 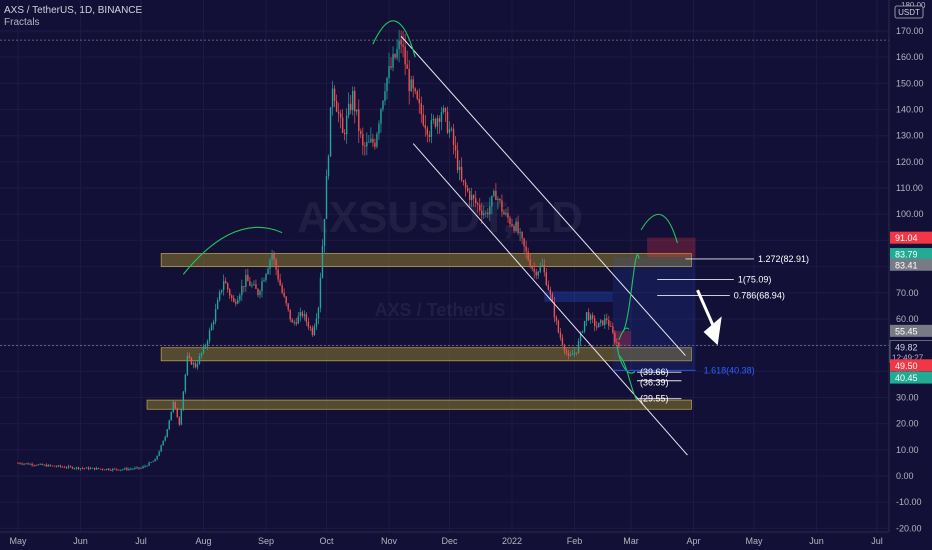 What do you see at coordinates (327, 541) in the screenshot?
I see `time-tick-label: Oct` at bounding box center [327, 541].